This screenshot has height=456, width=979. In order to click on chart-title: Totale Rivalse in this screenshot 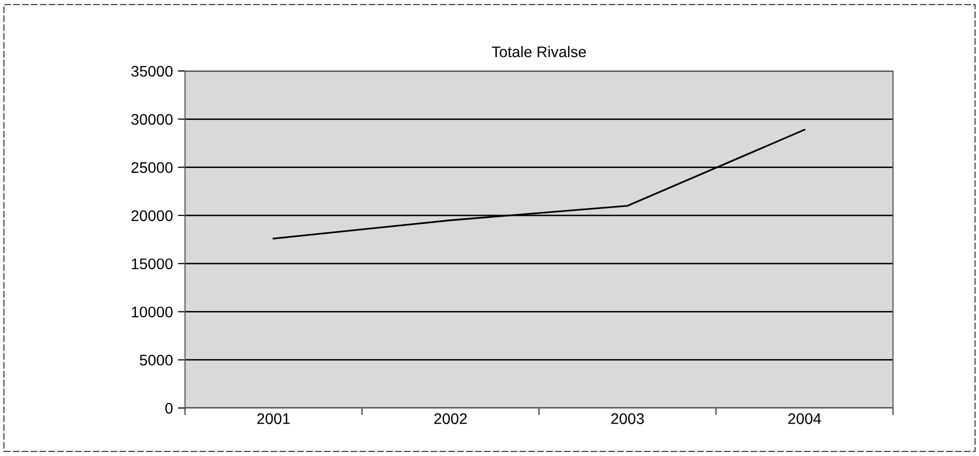, I will do `click(539, 52)`.